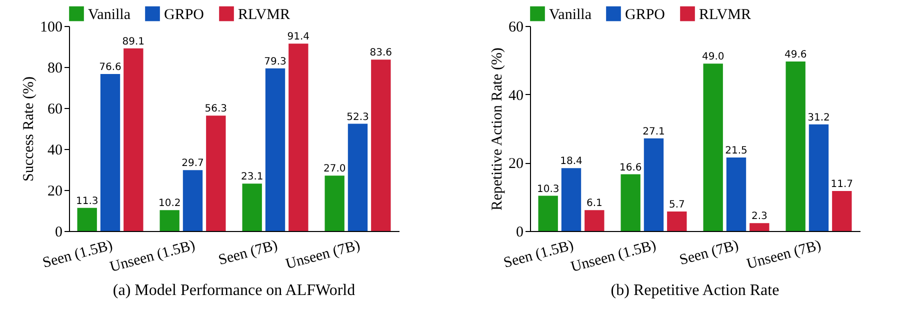 The image size is (908, 336). What do you see at coordinates (676, 205) in the screenshot?
I see `data-label: 5.7` at bounding box center [676, 205].